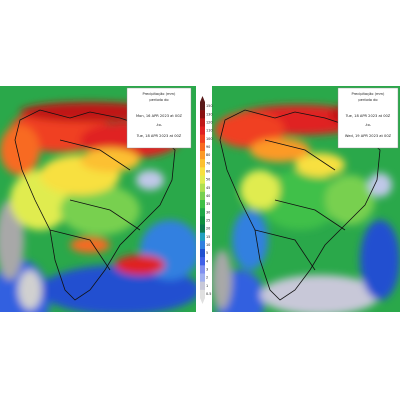 The width and height of the screenshot is (400, 400). I want to click on colorbar-label: 1, so click(207, 286).